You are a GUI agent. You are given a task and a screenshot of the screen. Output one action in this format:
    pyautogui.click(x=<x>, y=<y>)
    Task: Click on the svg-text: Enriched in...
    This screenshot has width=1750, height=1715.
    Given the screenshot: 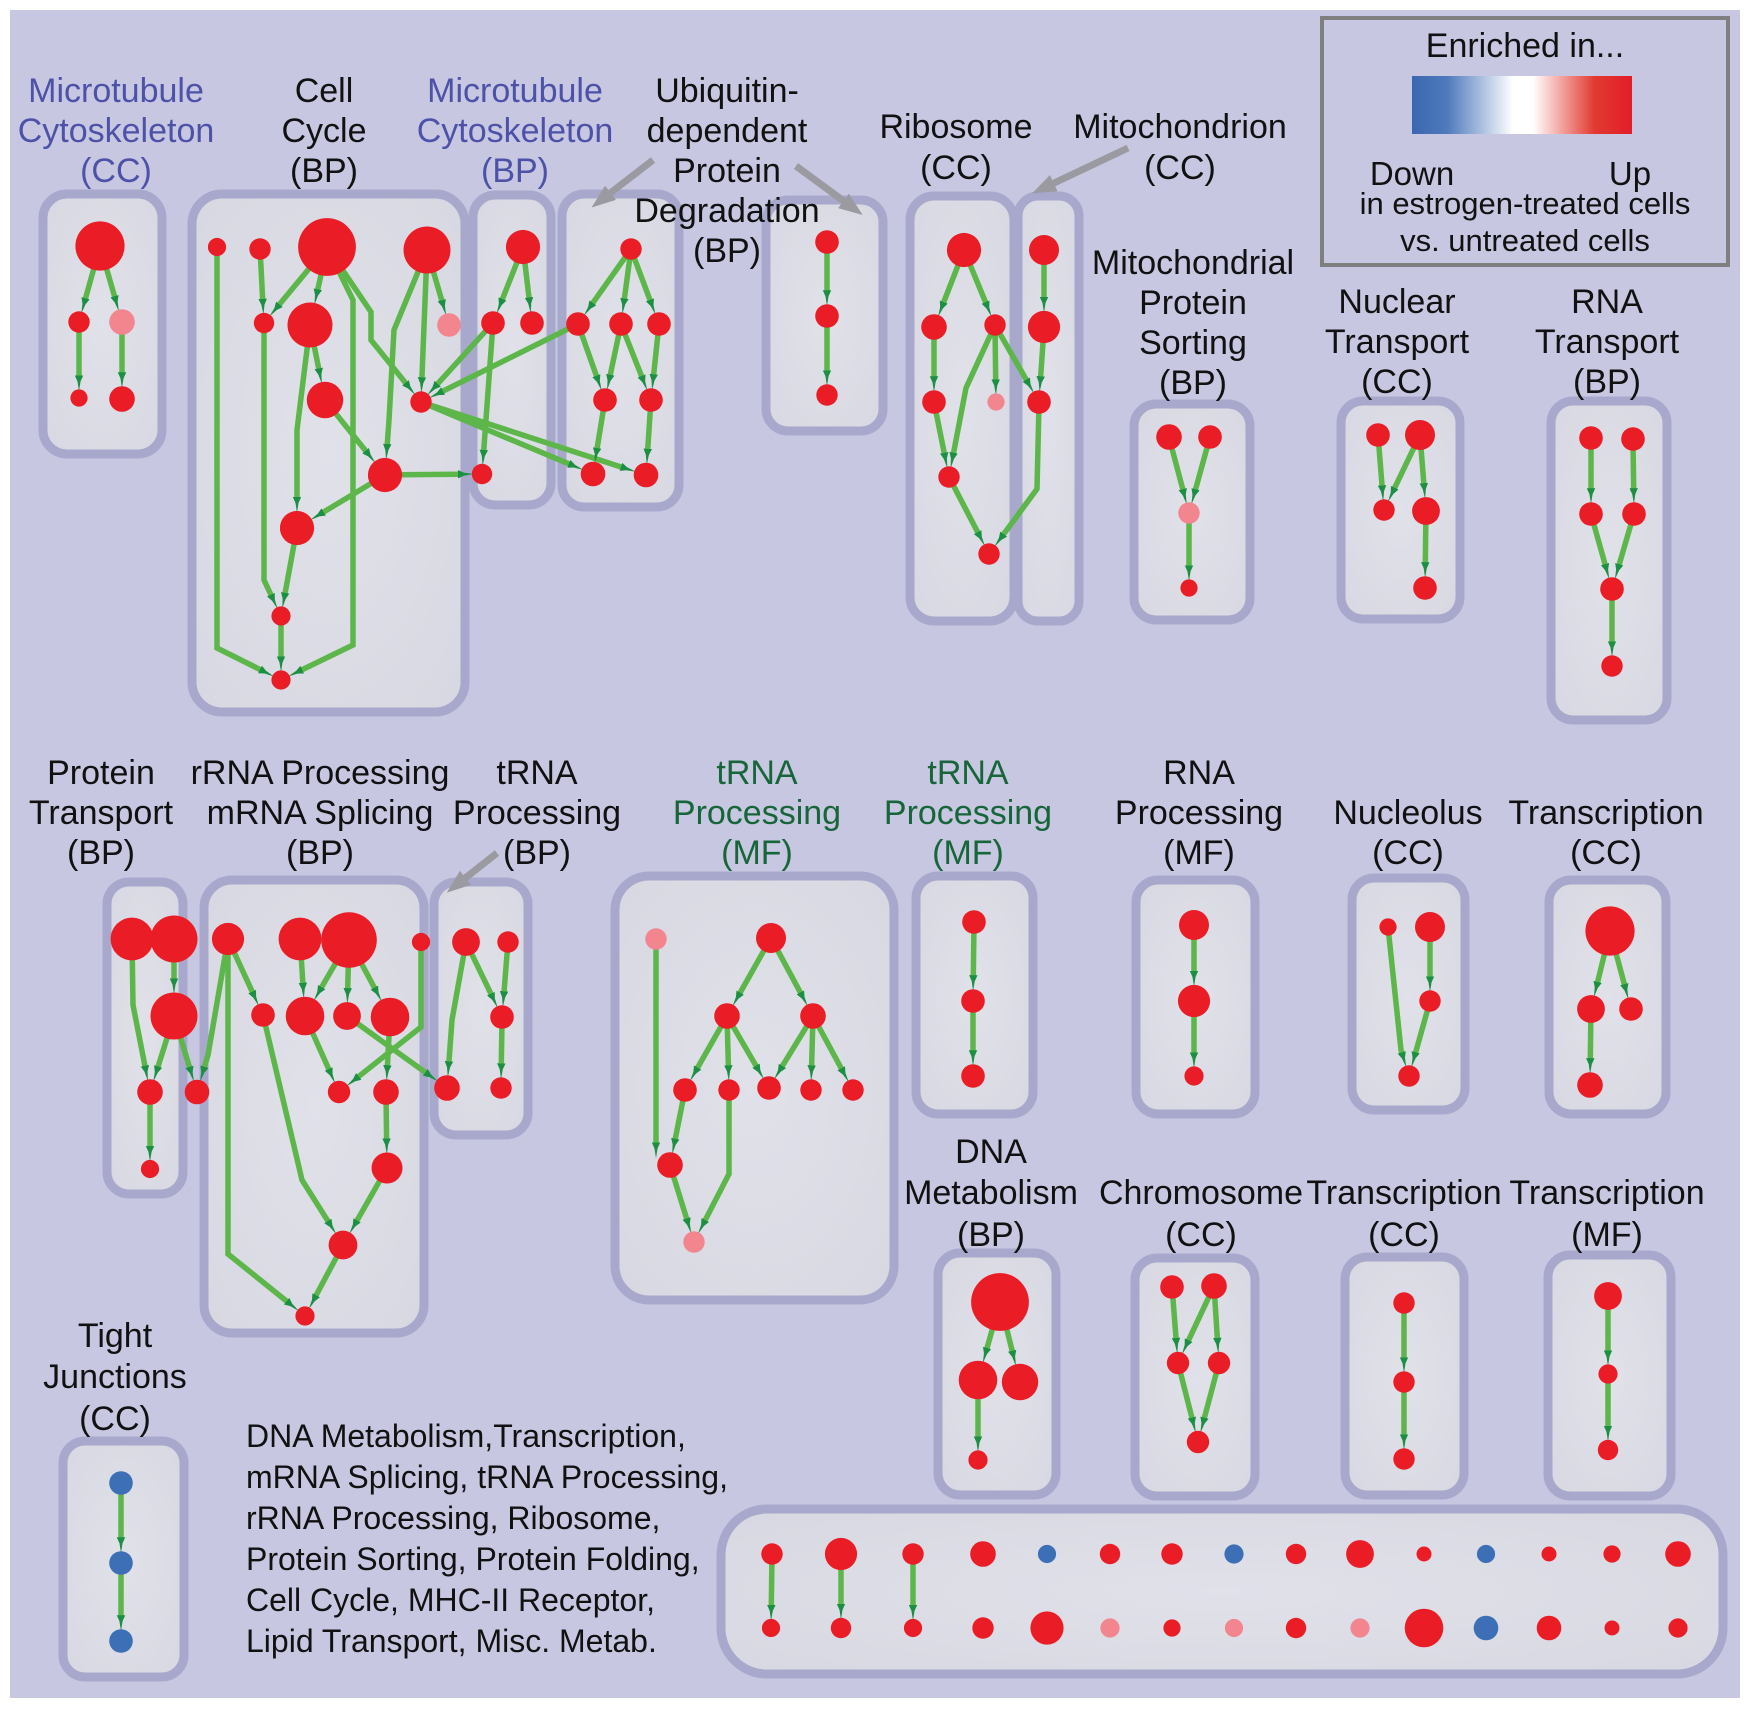 What is the action you would take?
    pyautogui.click(x=1525, y=46)
    